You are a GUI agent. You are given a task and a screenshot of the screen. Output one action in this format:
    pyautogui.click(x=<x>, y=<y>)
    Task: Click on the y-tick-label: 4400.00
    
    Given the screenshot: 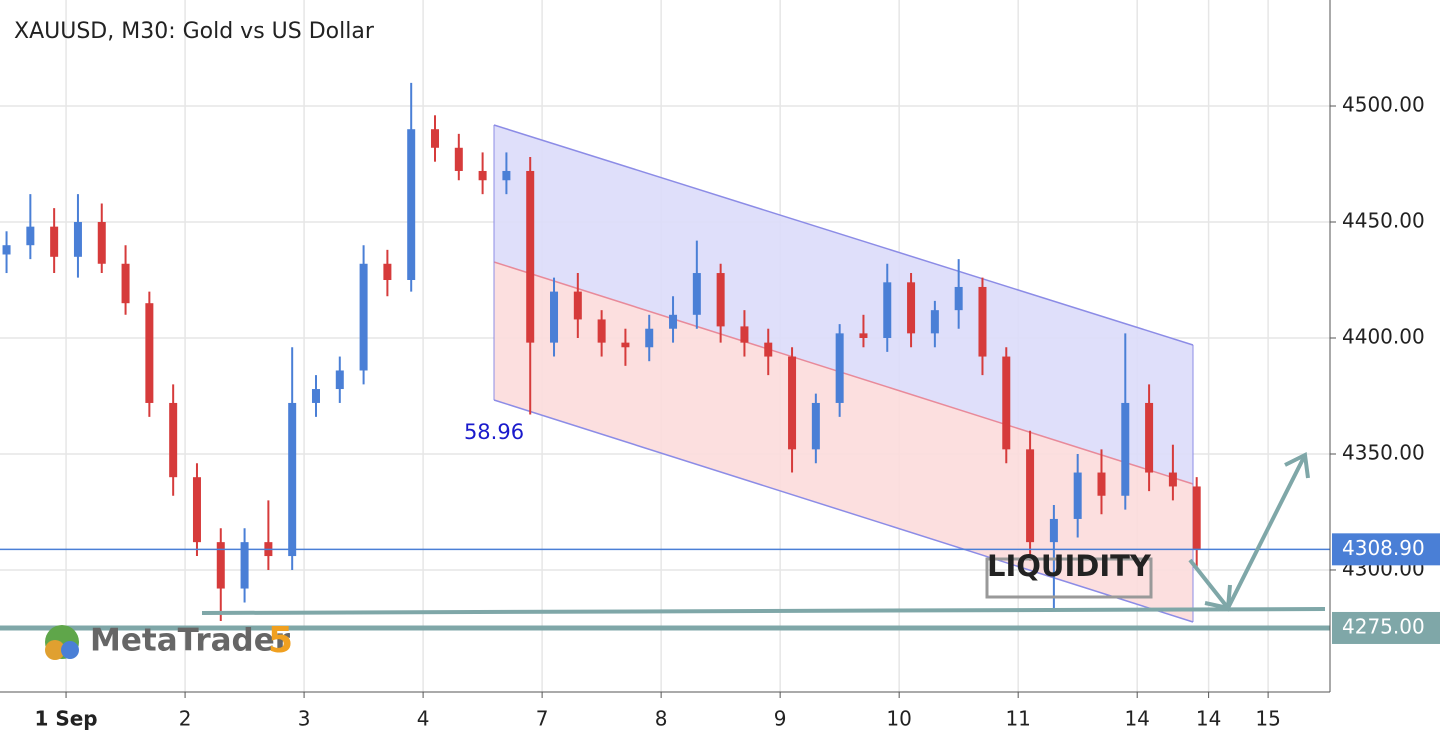 What is the action you would take?
    pyautogui.click(x=1383, y=336)
    